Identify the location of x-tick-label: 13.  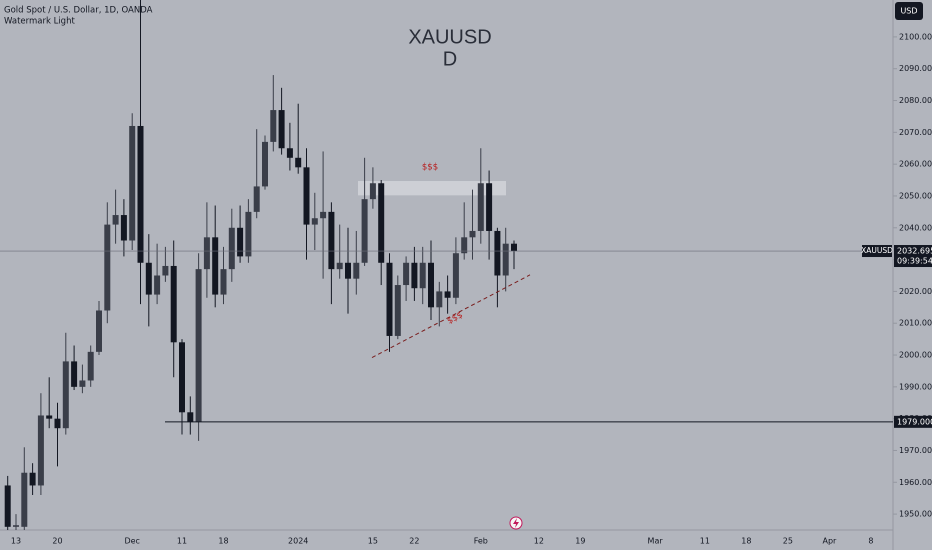
(16, 541).